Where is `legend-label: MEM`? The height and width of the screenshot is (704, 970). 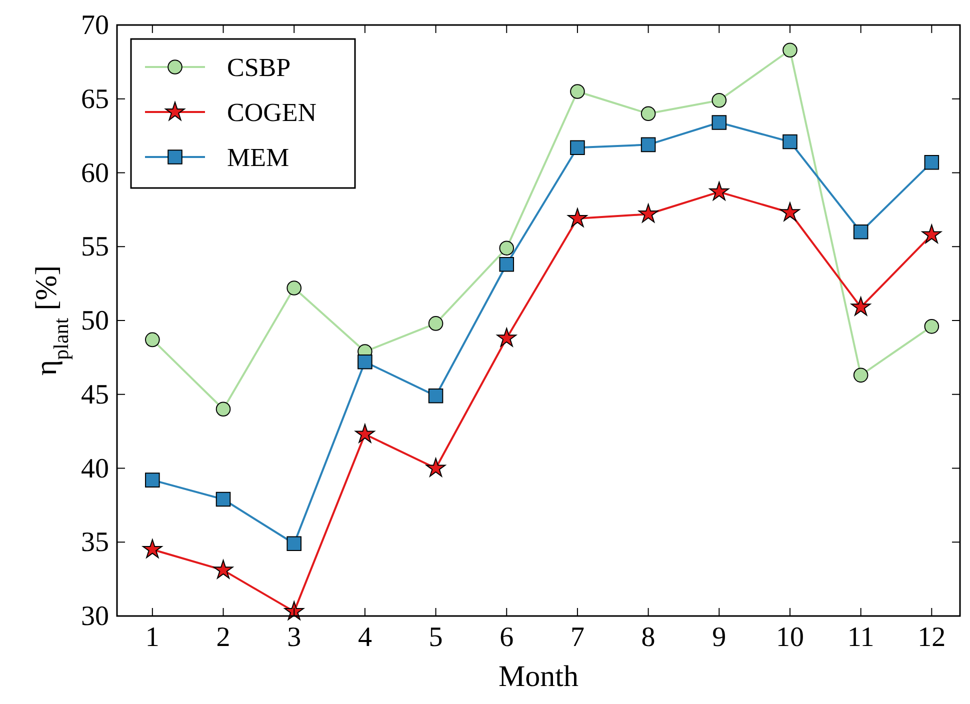 legend-label: MEM is located at coordinates (258, 157).